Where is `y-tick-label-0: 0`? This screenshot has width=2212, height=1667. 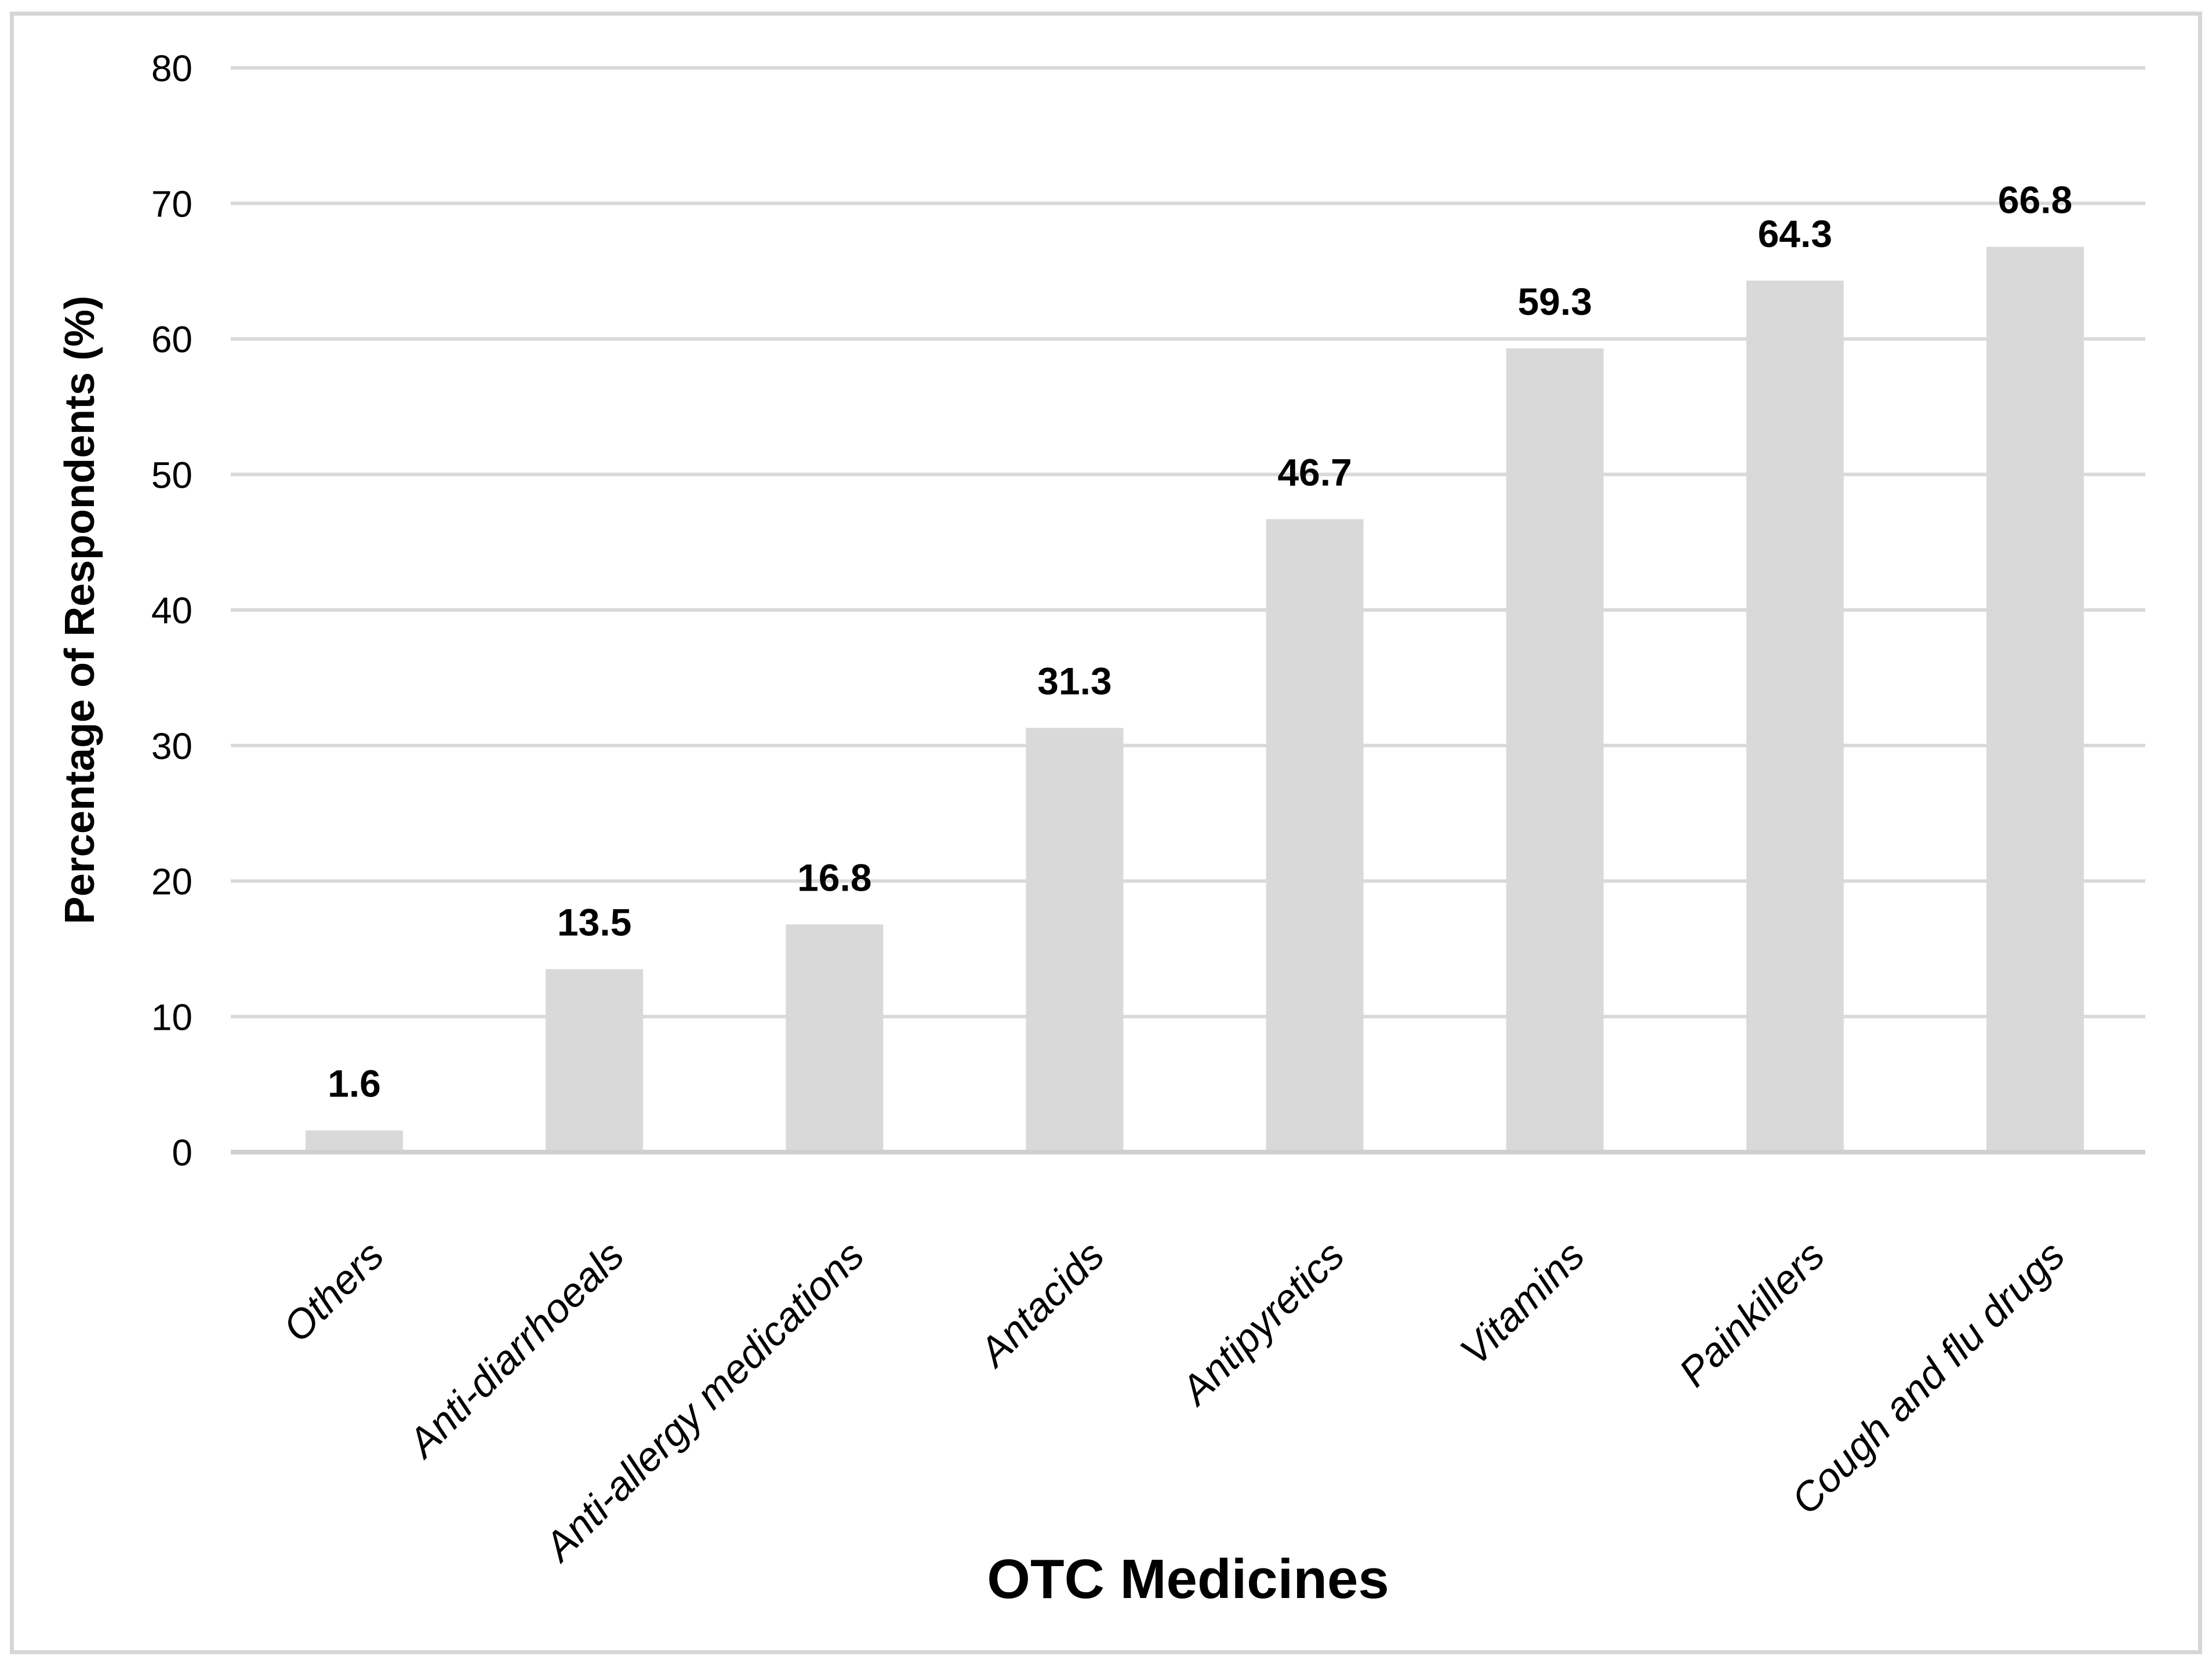 y-tick-label-0: 0 is located at coordinates (182, 1153).